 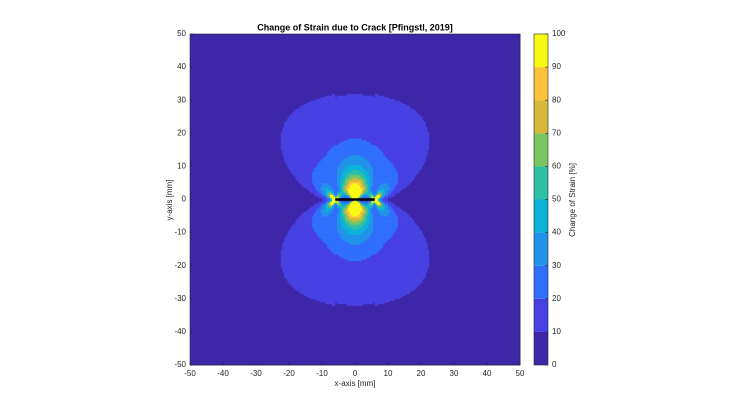 I want to click on y-tick-label: 40, so click(x=181, y=66).